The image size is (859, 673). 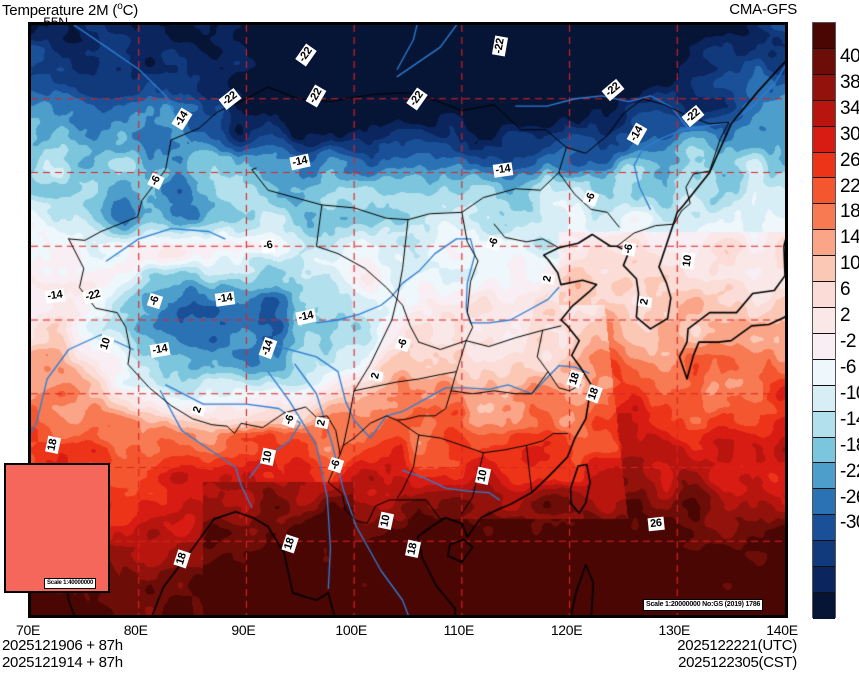 What do you see at coordinates (459, 630) in the screenshot?
I see `lon-tick-110E: 110E` at bounding box center [459, 630].